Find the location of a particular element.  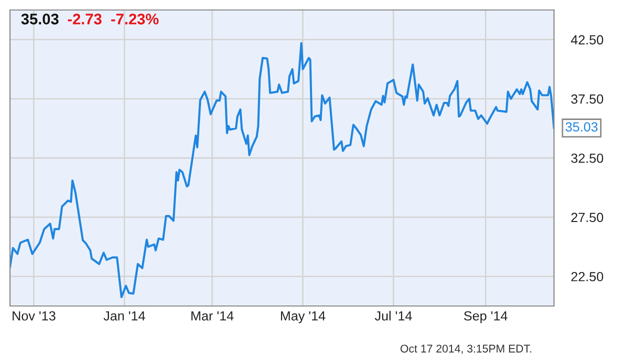

chart-title: 35.03 is located at coordinates (40, 19).